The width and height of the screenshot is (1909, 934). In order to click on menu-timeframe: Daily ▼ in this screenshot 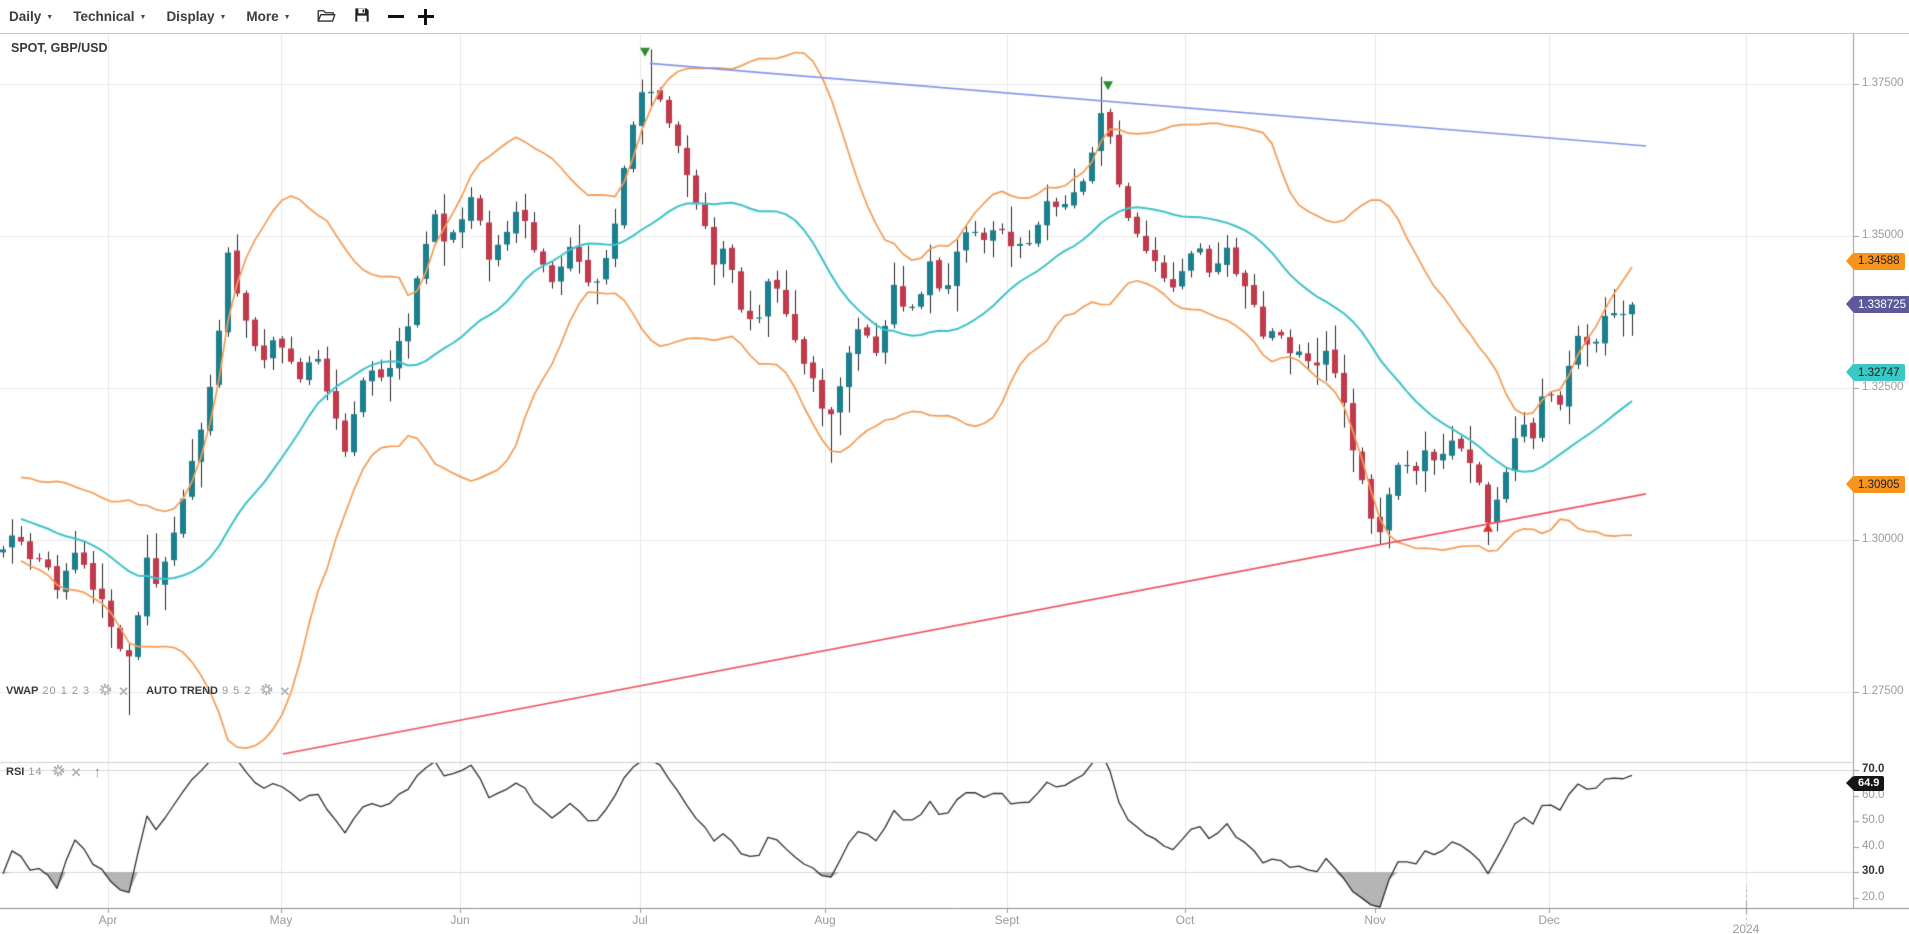, I will do `click(31, 16)`.